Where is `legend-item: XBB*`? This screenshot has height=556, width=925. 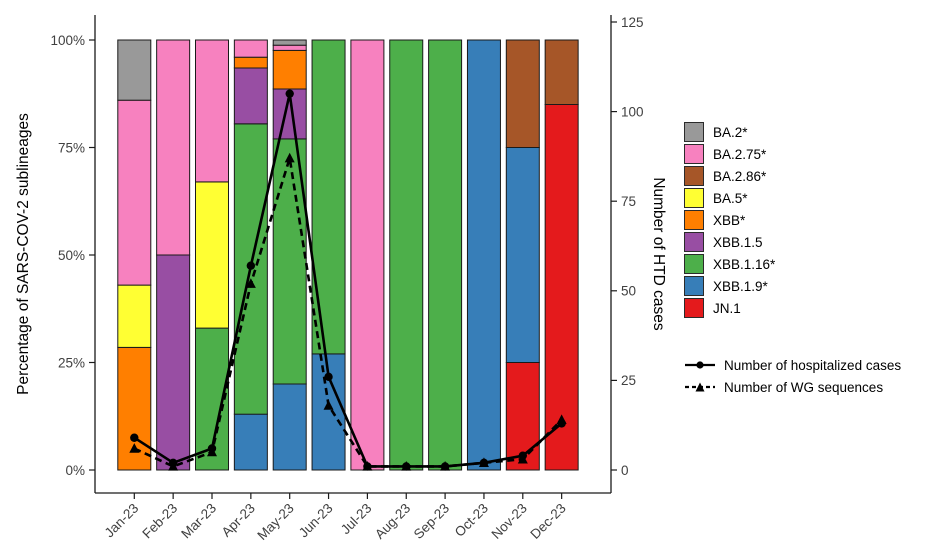
legend-item: XBB* is located at coordinates (729, 220).